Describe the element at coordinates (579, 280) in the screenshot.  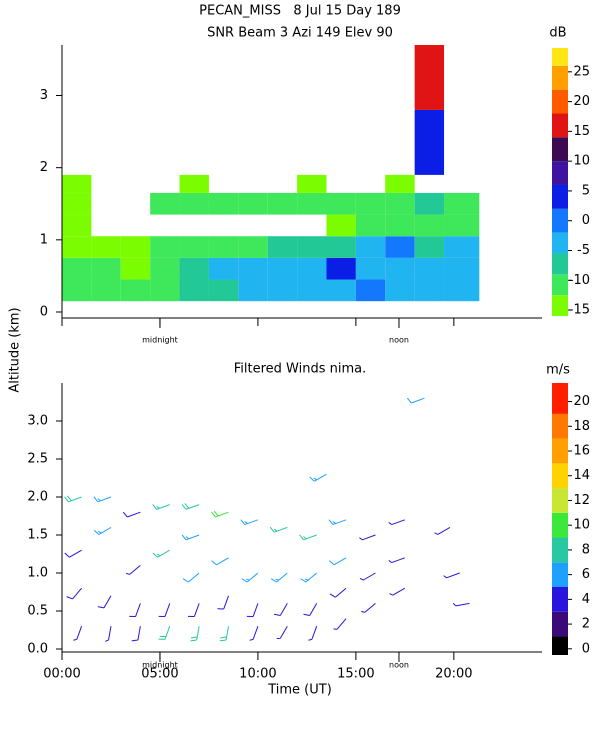
I see `colorbar-tick-label: -10` at that location.